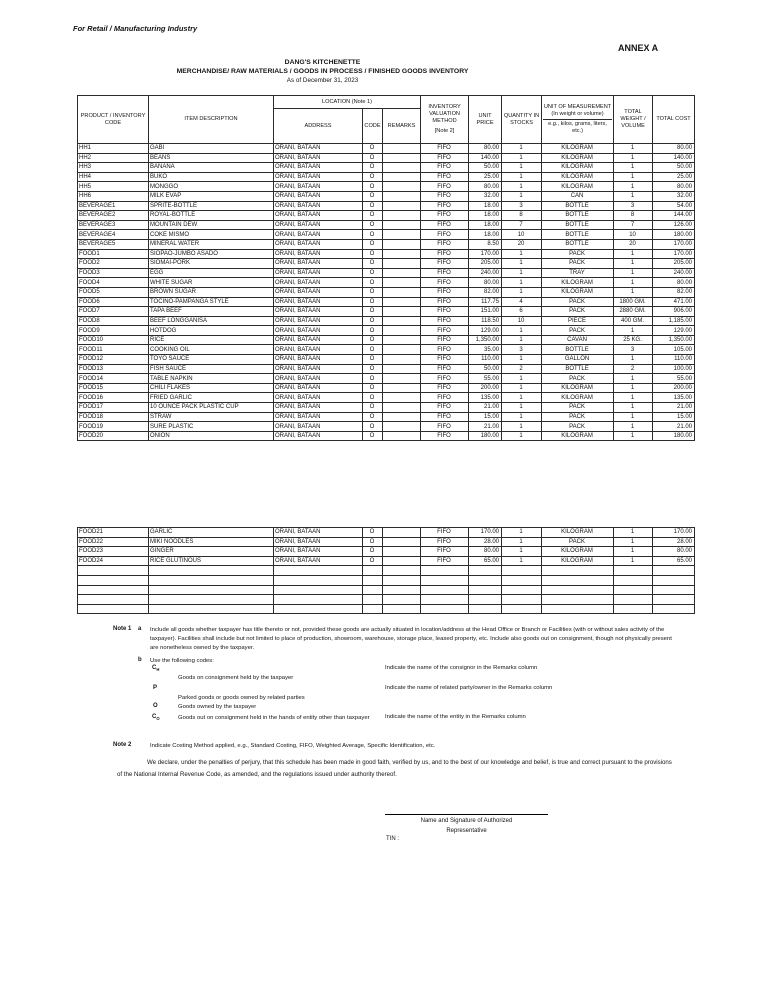 The image size is (768, 1006). I want to click on table-cell: 25 KG., so click(633, 340).